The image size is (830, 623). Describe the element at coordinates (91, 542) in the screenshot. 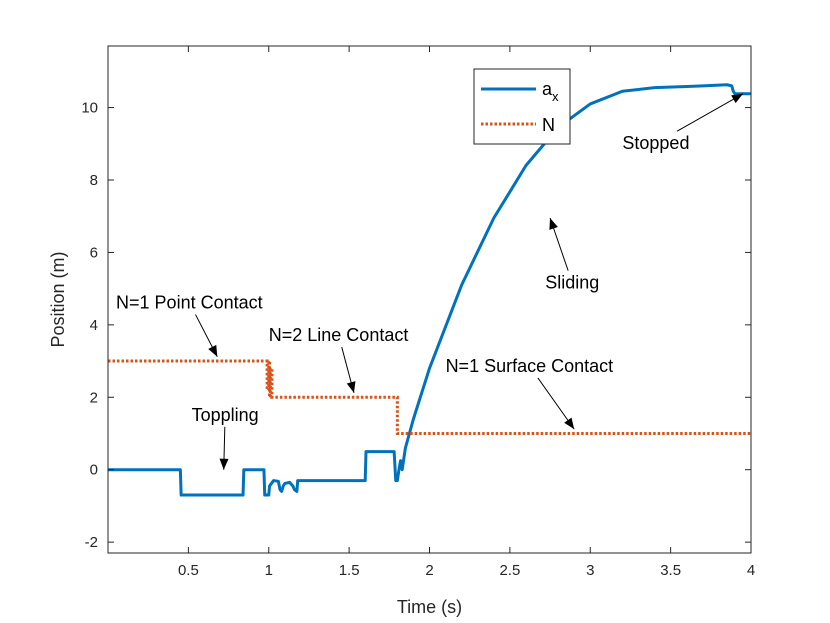

I see `y-tick-label: -2` at that location.